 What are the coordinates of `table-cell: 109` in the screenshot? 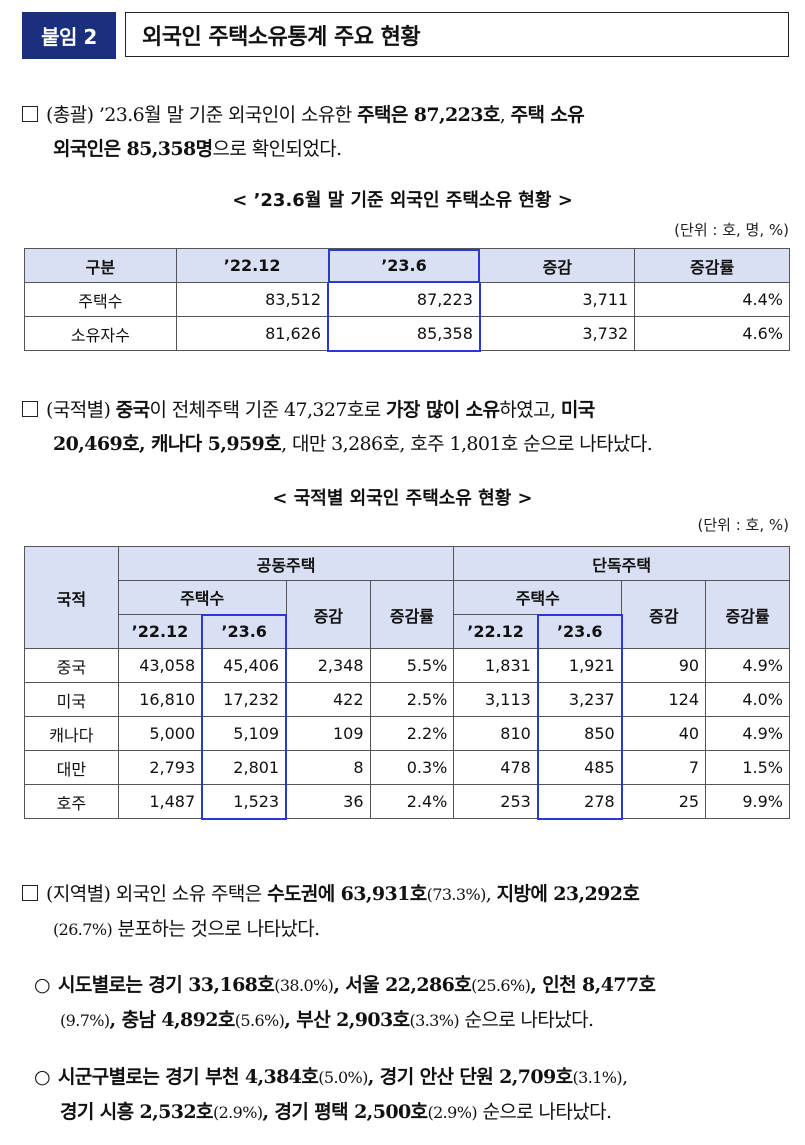 It's located at (328, 733).